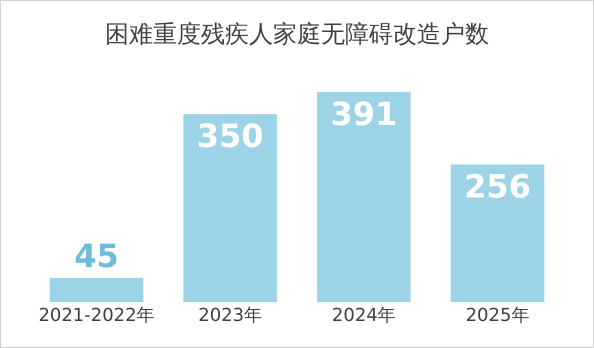  What do you see at coordinates (230, 136) in the screenshot?
I see `data-label: 350` at bounding box center [230, 136].